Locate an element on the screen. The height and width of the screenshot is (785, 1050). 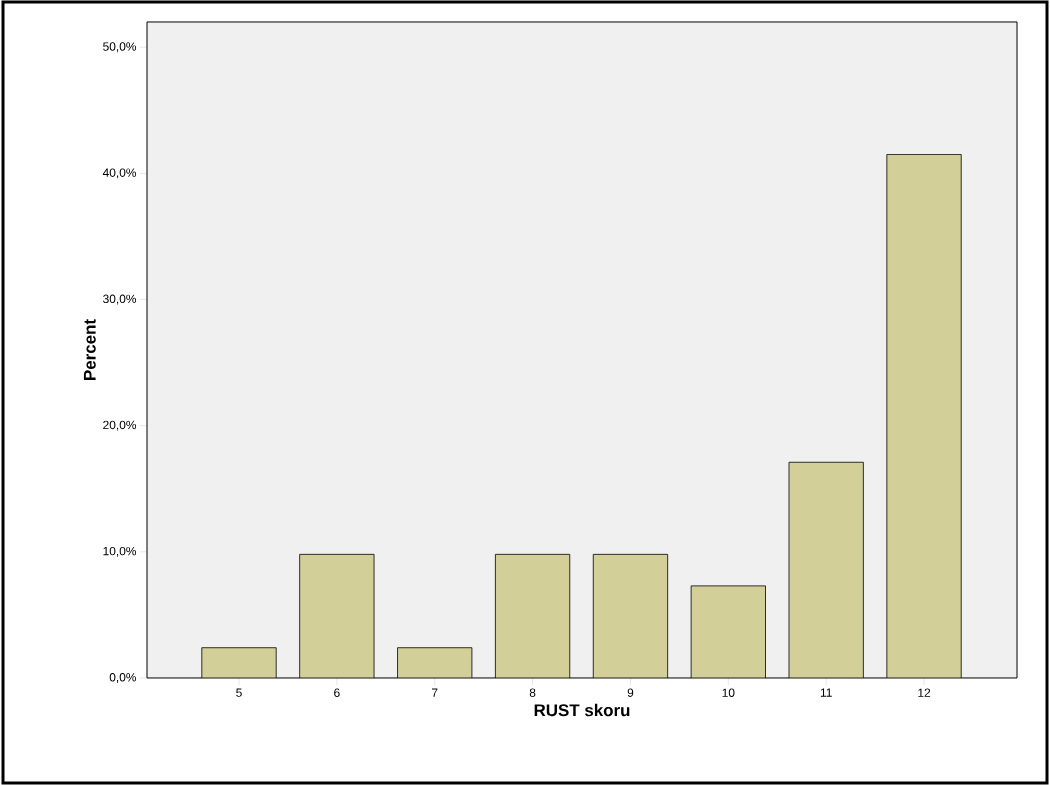
x-tick-label: 9 is located at coordinates (630, 692).